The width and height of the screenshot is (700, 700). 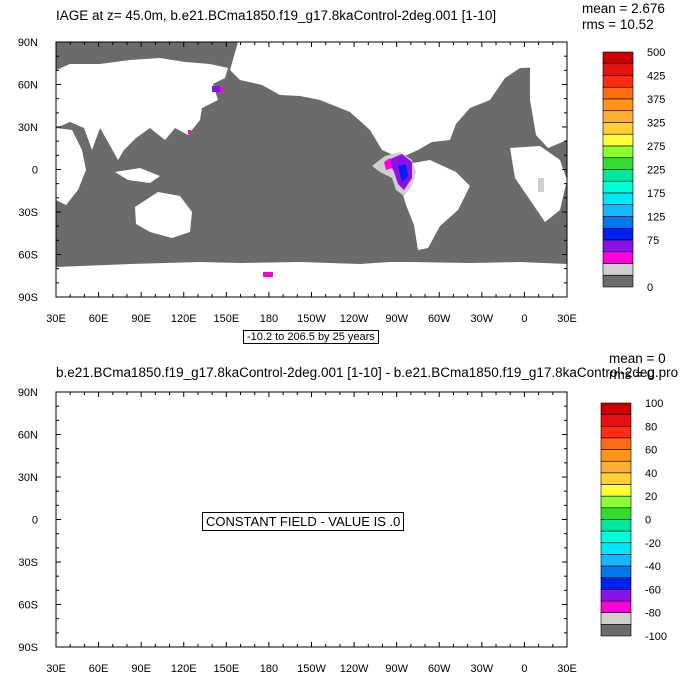 I want to click on east-sa-patch, so click(x=541, y=185).